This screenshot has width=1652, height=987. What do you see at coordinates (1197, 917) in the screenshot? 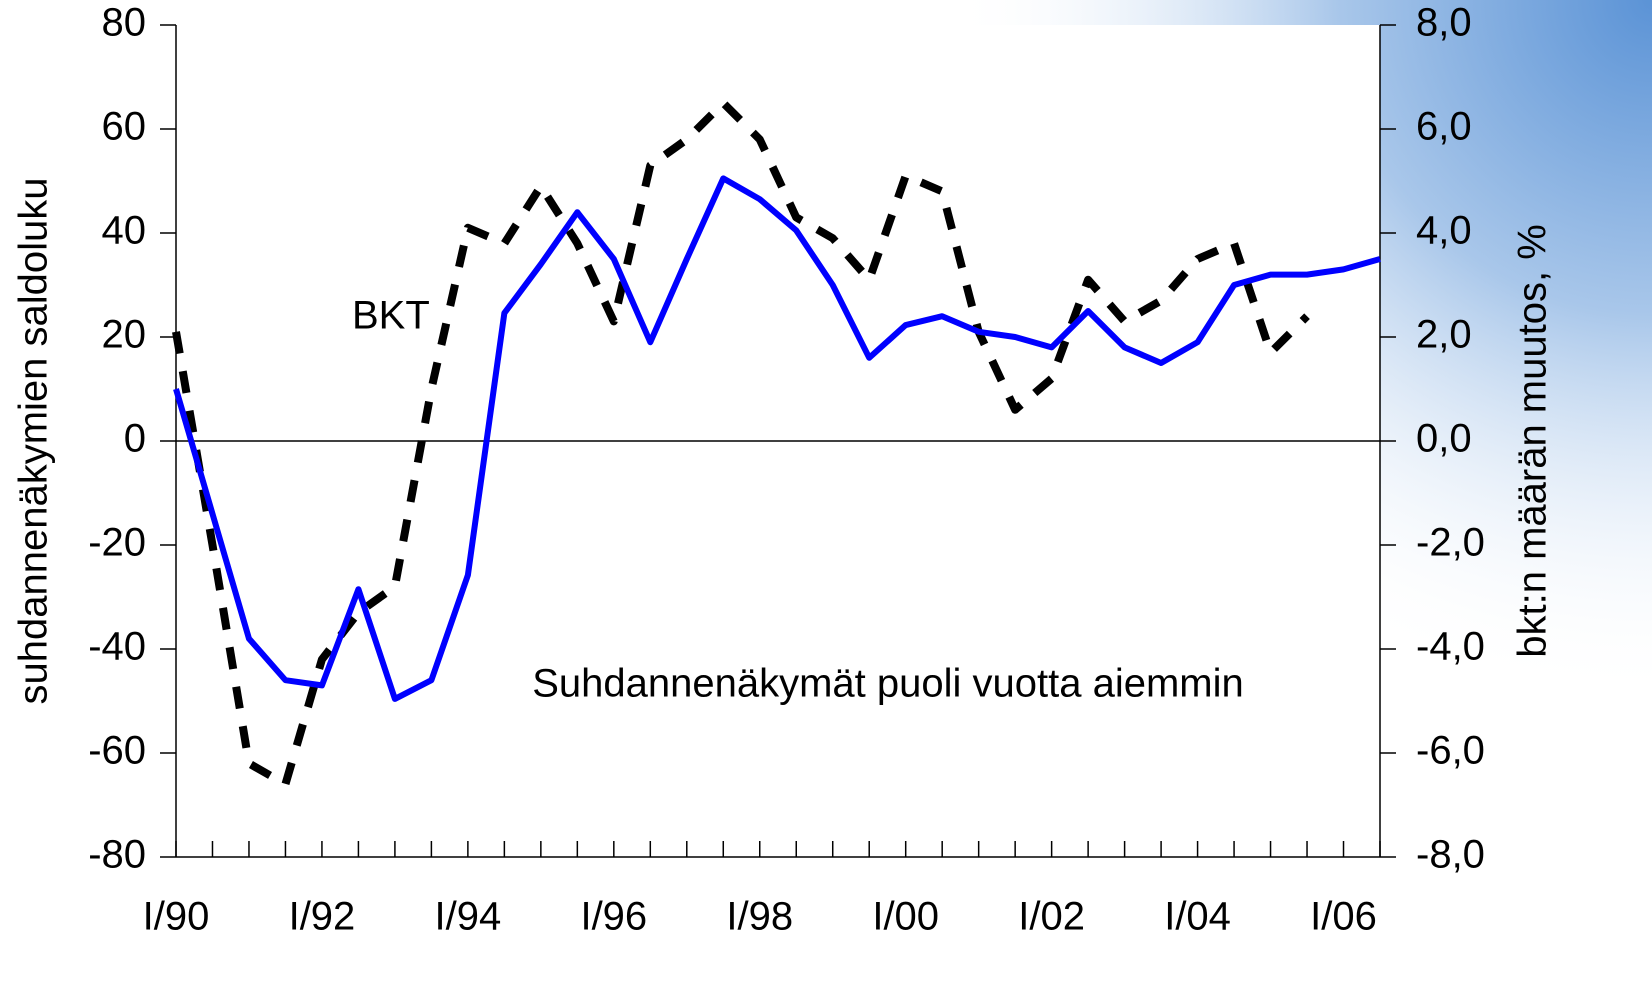
I see `x-tick-label: I/04` at bounding box center [1197, 917].